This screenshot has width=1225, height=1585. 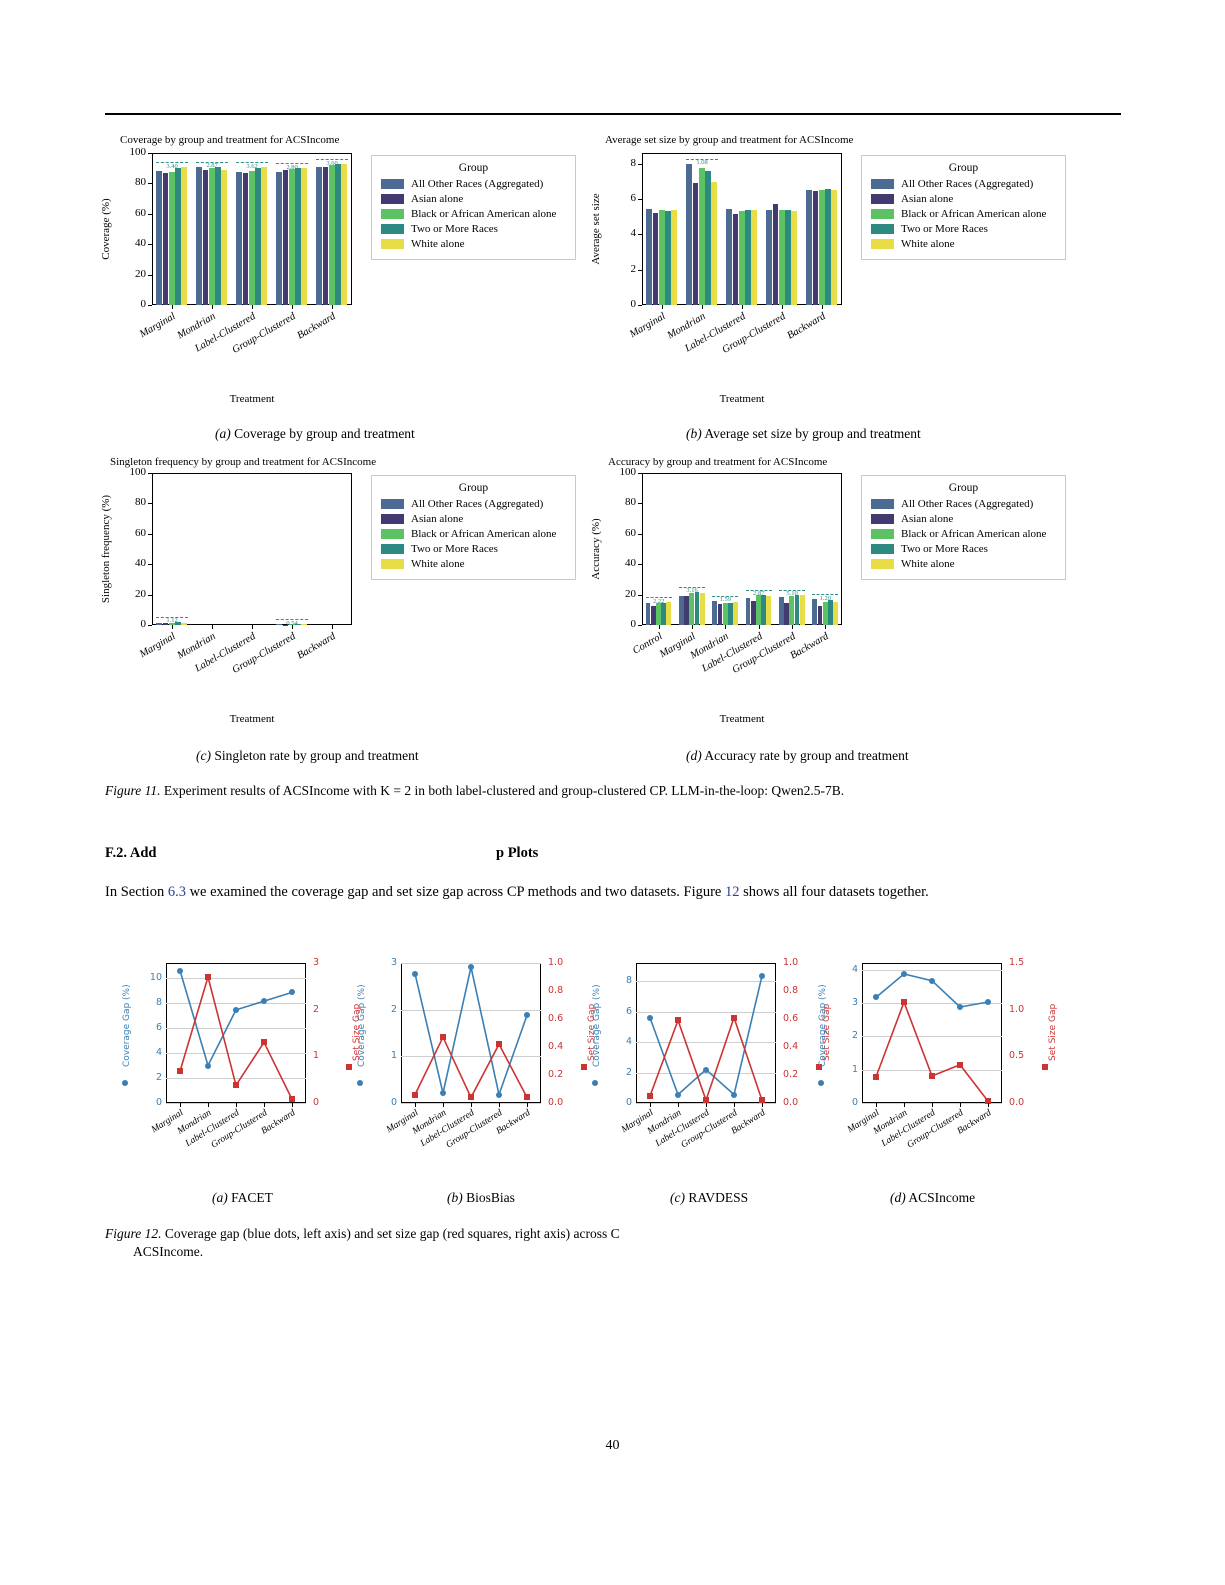 I want to click on right-axis-marker-acsincome, so click(x=1045, y=1067).